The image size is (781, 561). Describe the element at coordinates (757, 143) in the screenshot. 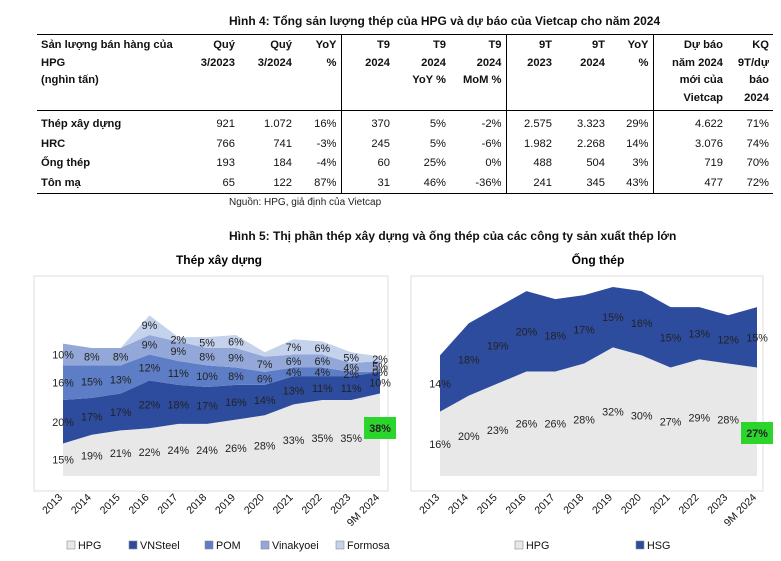

I see `table-cell: 74%` at that location.